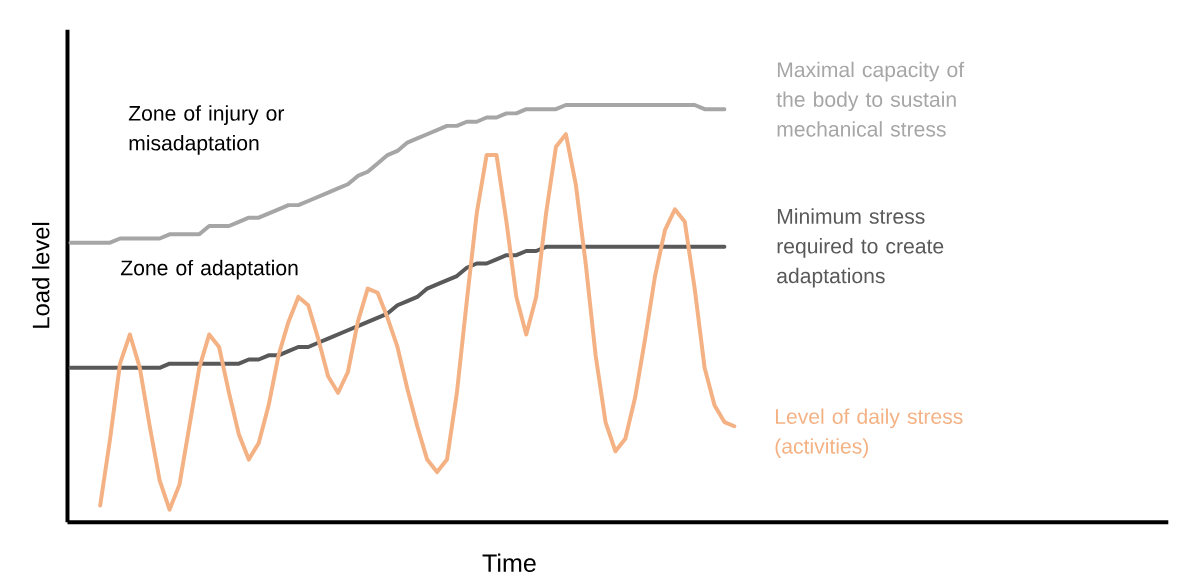 The image size is (1200, 584). I want to click on text: Maximal capacity of the body to sustain mechanical stress, so click(870, 99).